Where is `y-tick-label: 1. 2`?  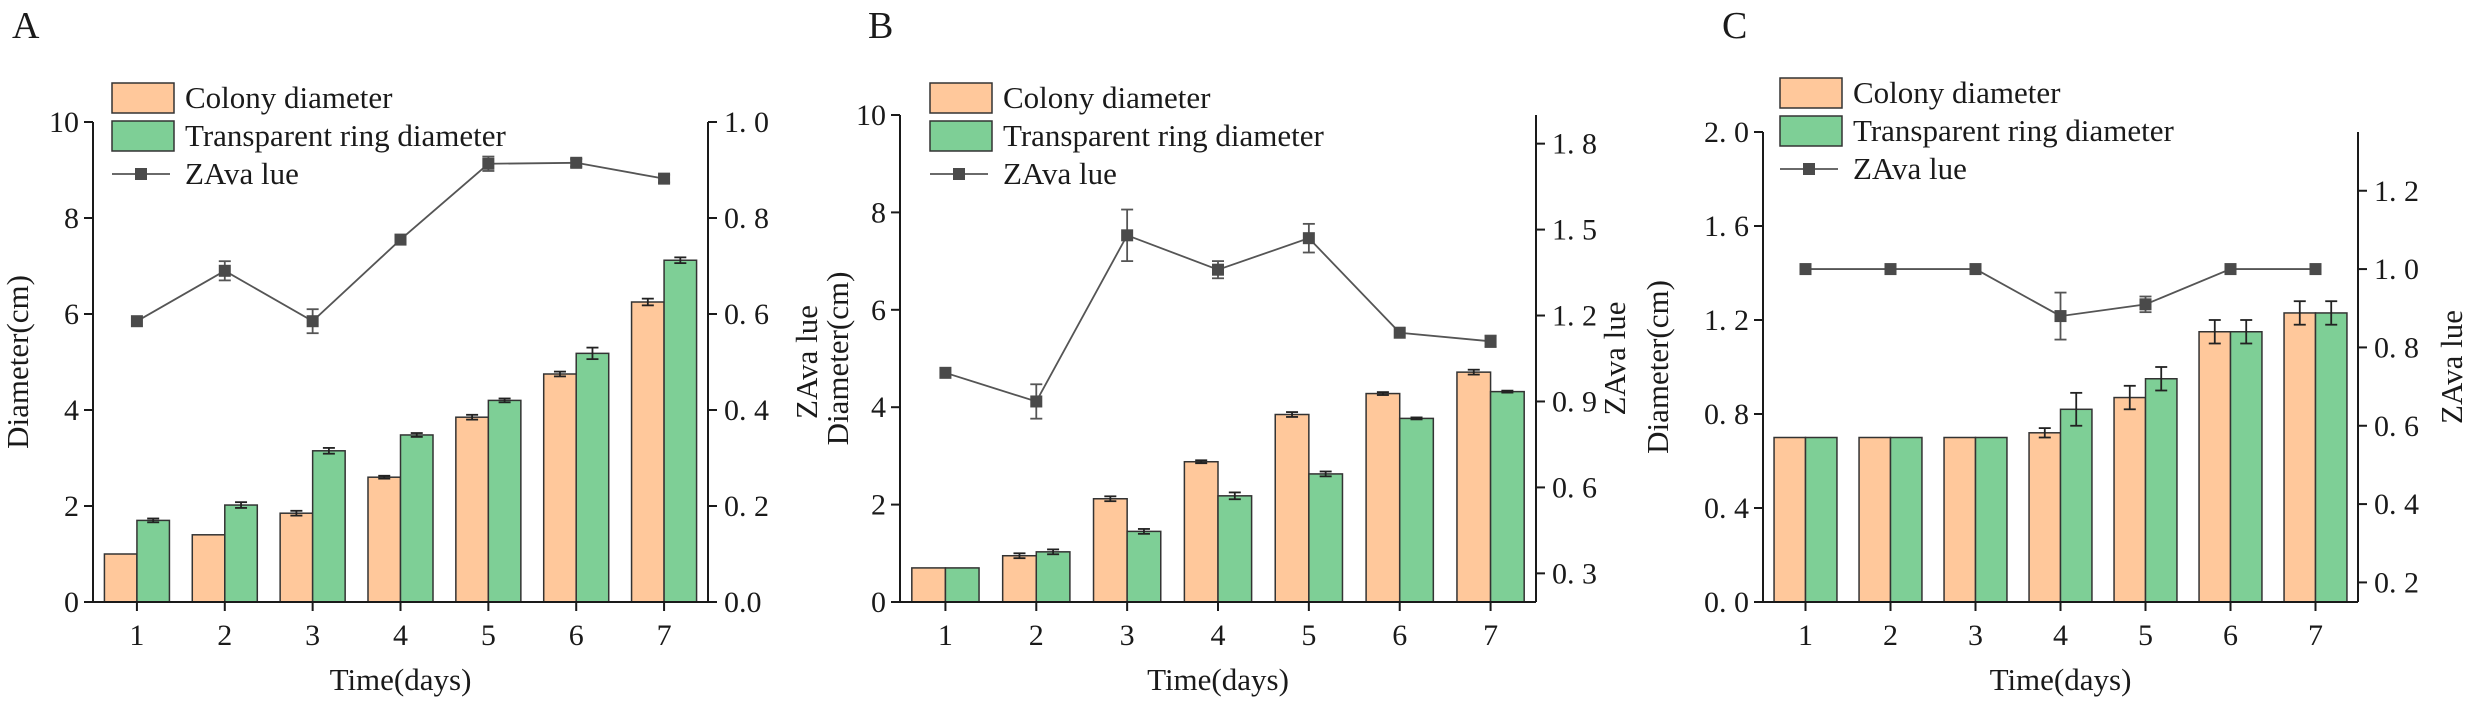
y-tick-label: 1. 2 is located at coordinates (1726, 320).